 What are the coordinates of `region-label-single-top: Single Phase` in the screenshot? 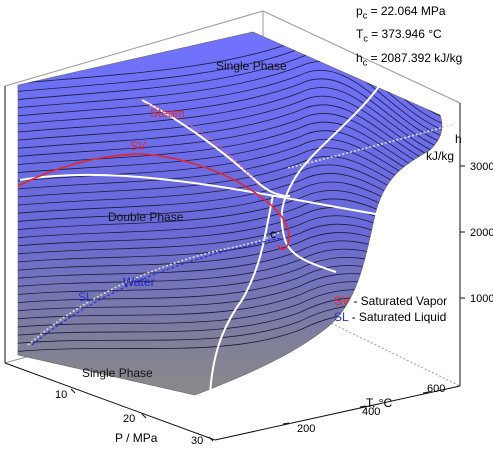 It's located at (251, 66).